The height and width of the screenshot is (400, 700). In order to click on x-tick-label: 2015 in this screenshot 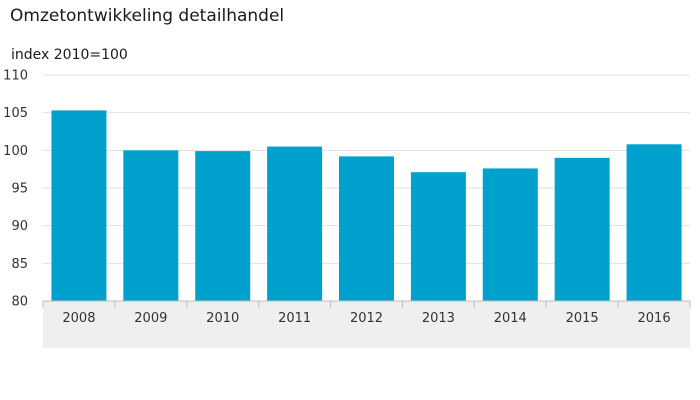, I will do `click(582, 318)`.